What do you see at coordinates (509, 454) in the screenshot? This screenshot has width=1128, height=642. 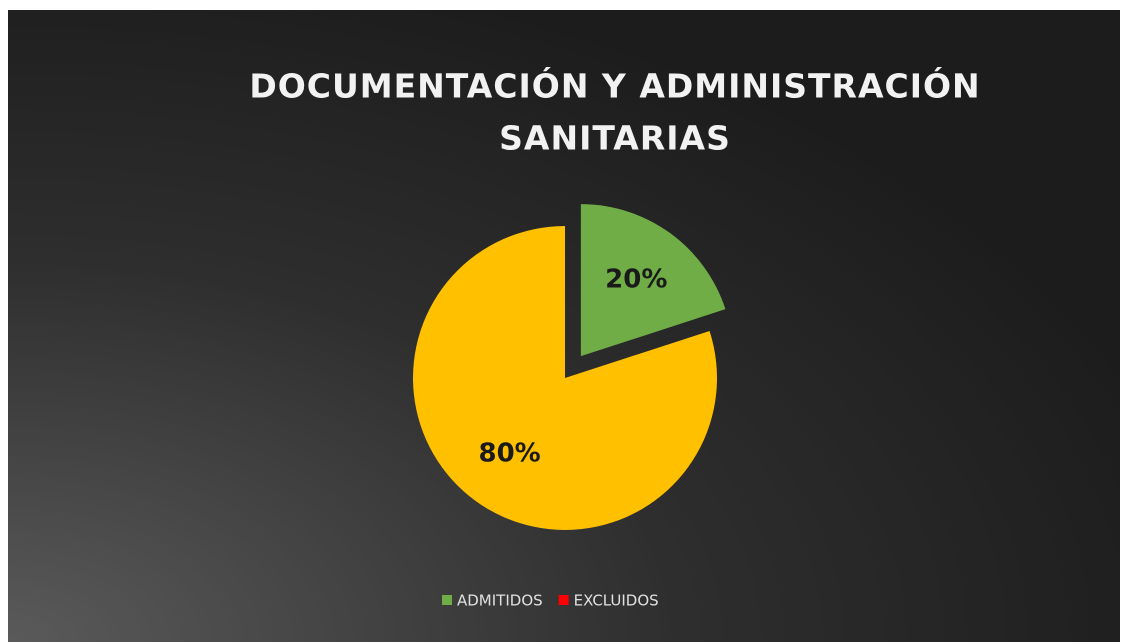 I see `value-label: 80%` at bounding box center [509, 454].